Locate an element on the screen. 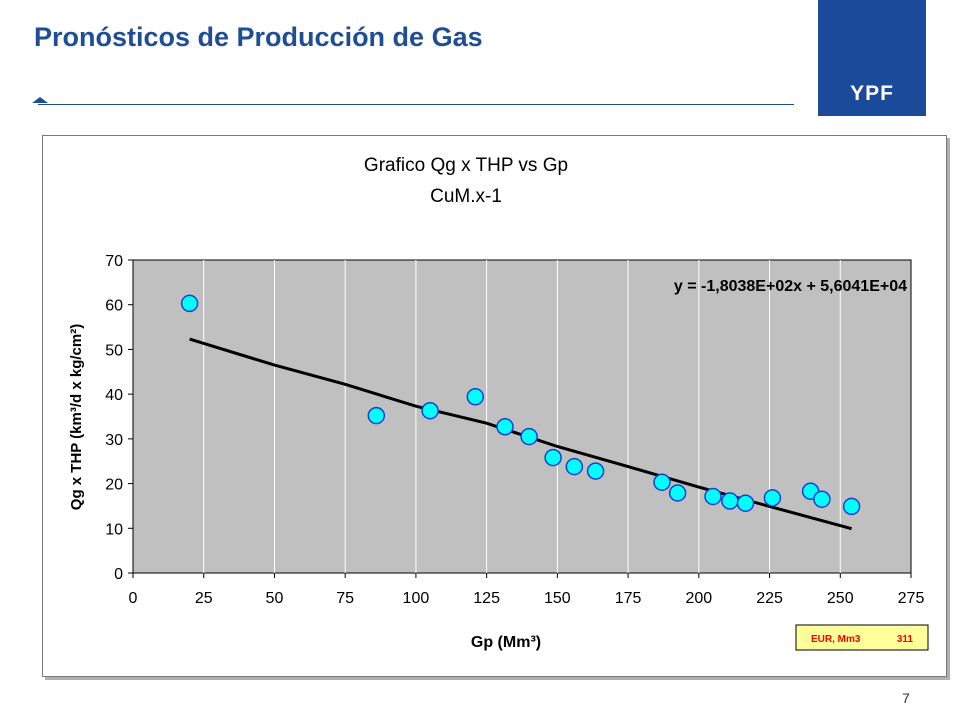 This screenshot has height=720, width=960. x-tick-label: 25 is located at coordinates (204, 598).